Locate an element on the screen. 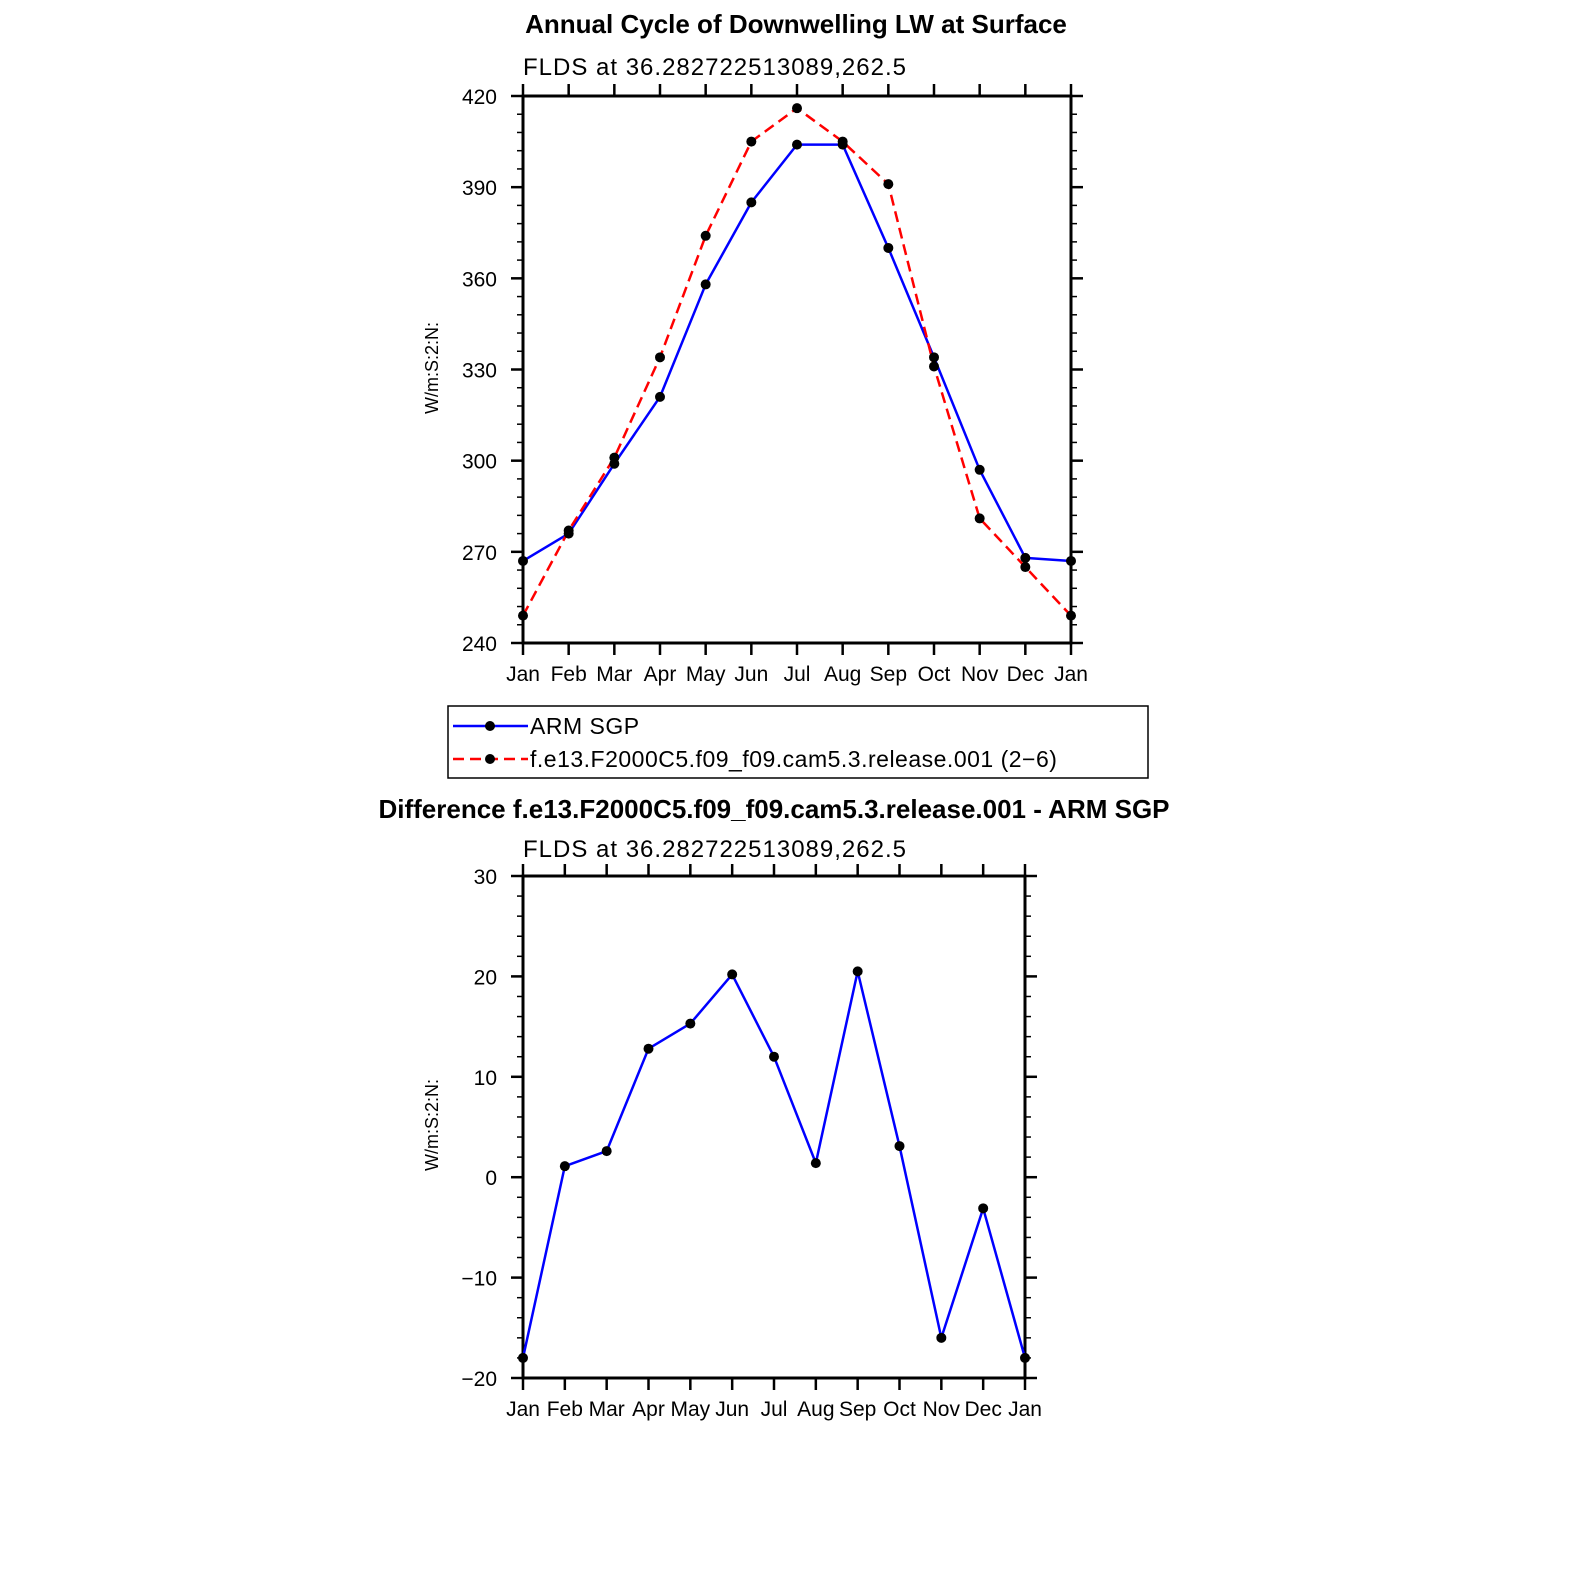  y-tick-label: 420 is located at coordinates (479, 97).